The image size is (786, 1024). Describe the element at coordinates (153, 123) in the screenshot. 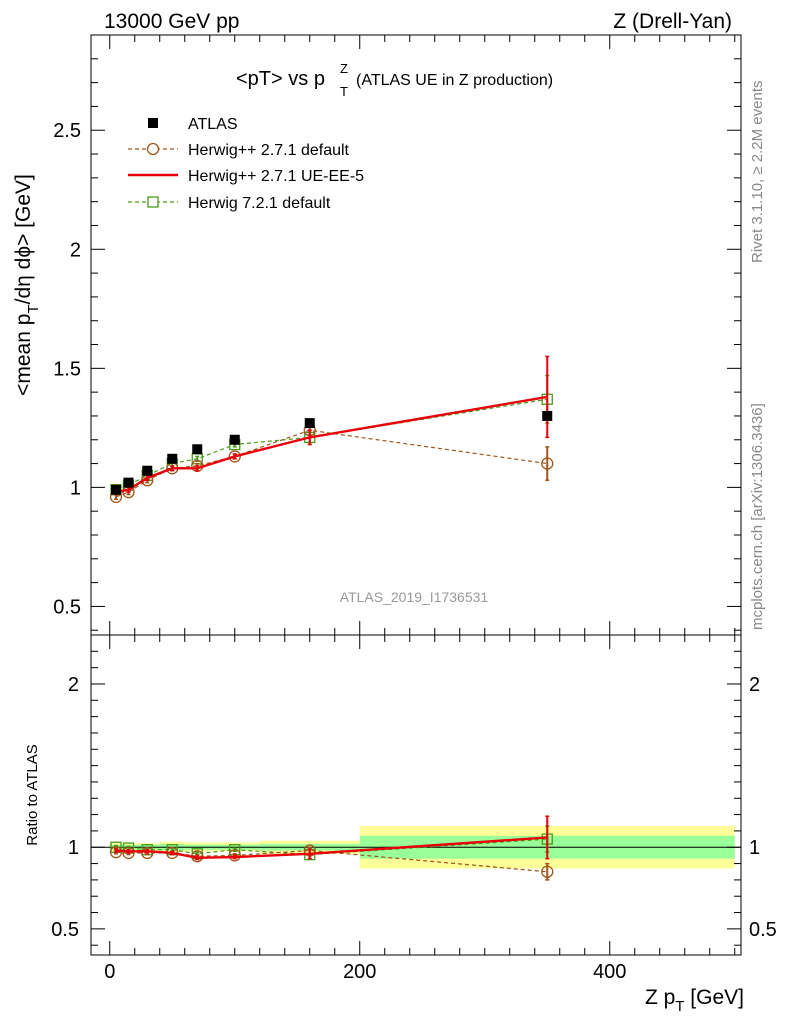

I see `legend-marker-atlas` at that location.